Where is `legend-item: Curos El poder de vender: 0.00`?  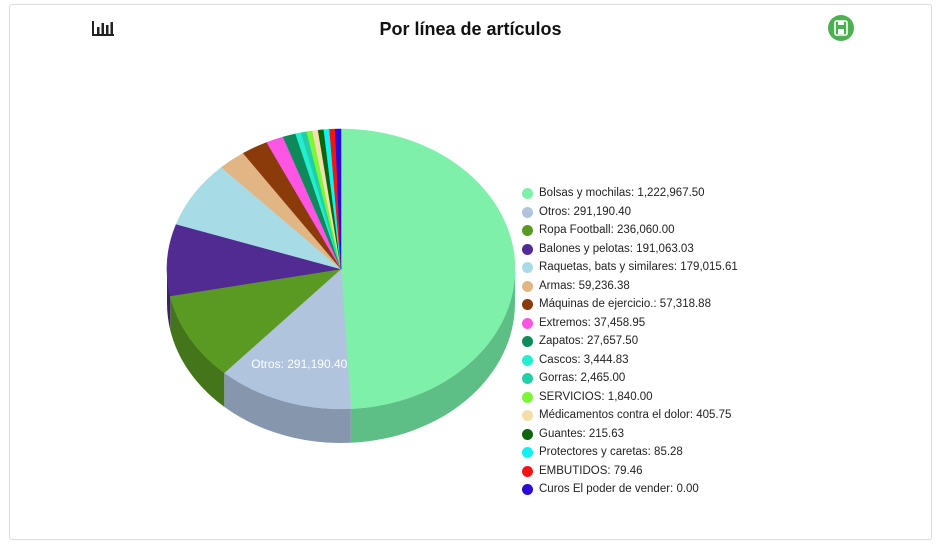 legend-item: Curos El poder de vender: 0.00 is located at coordinates (632, 489).